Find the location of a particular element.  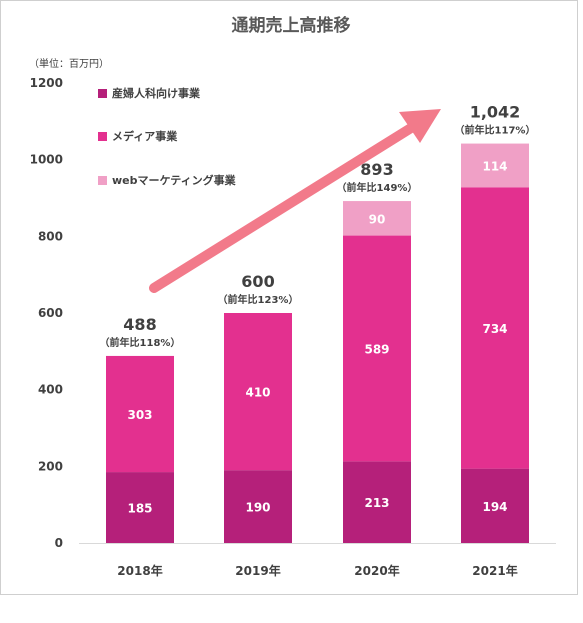

y-tick-label: 0 is located at coordinates (59, 543).